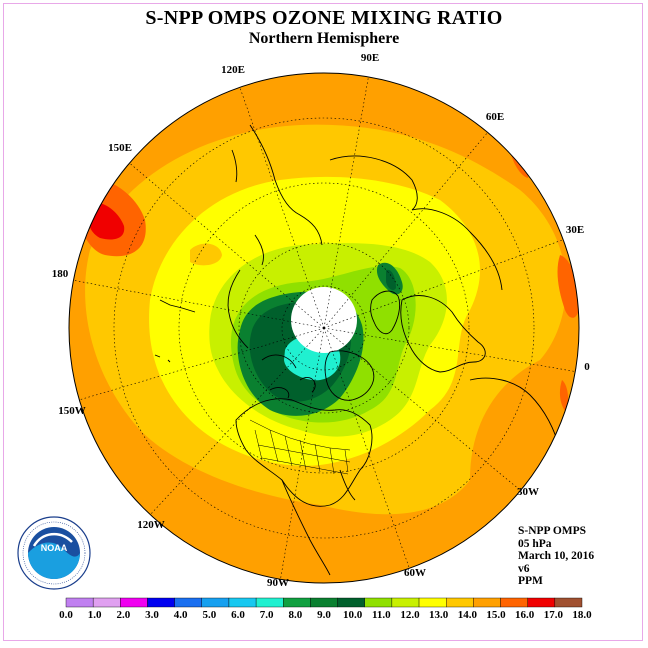 The width and height of the screenshot is (648, 648). I want to click on lon-label-120e: 120E, so click(233, 70).